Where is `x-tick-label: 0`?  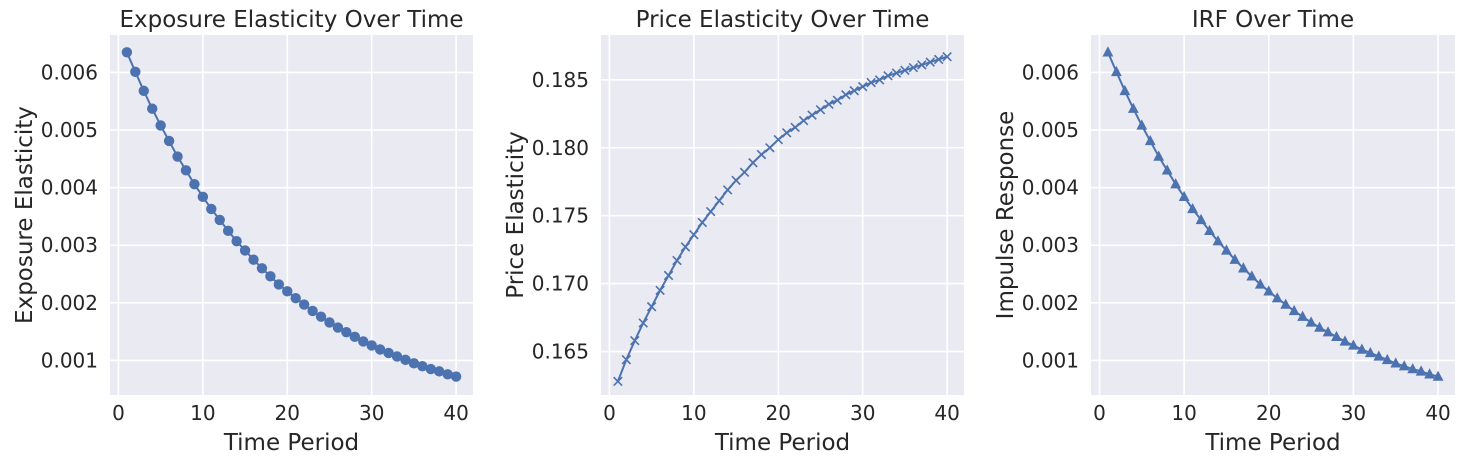 x-tick-label: 0 is located at coordinates (118, 413).